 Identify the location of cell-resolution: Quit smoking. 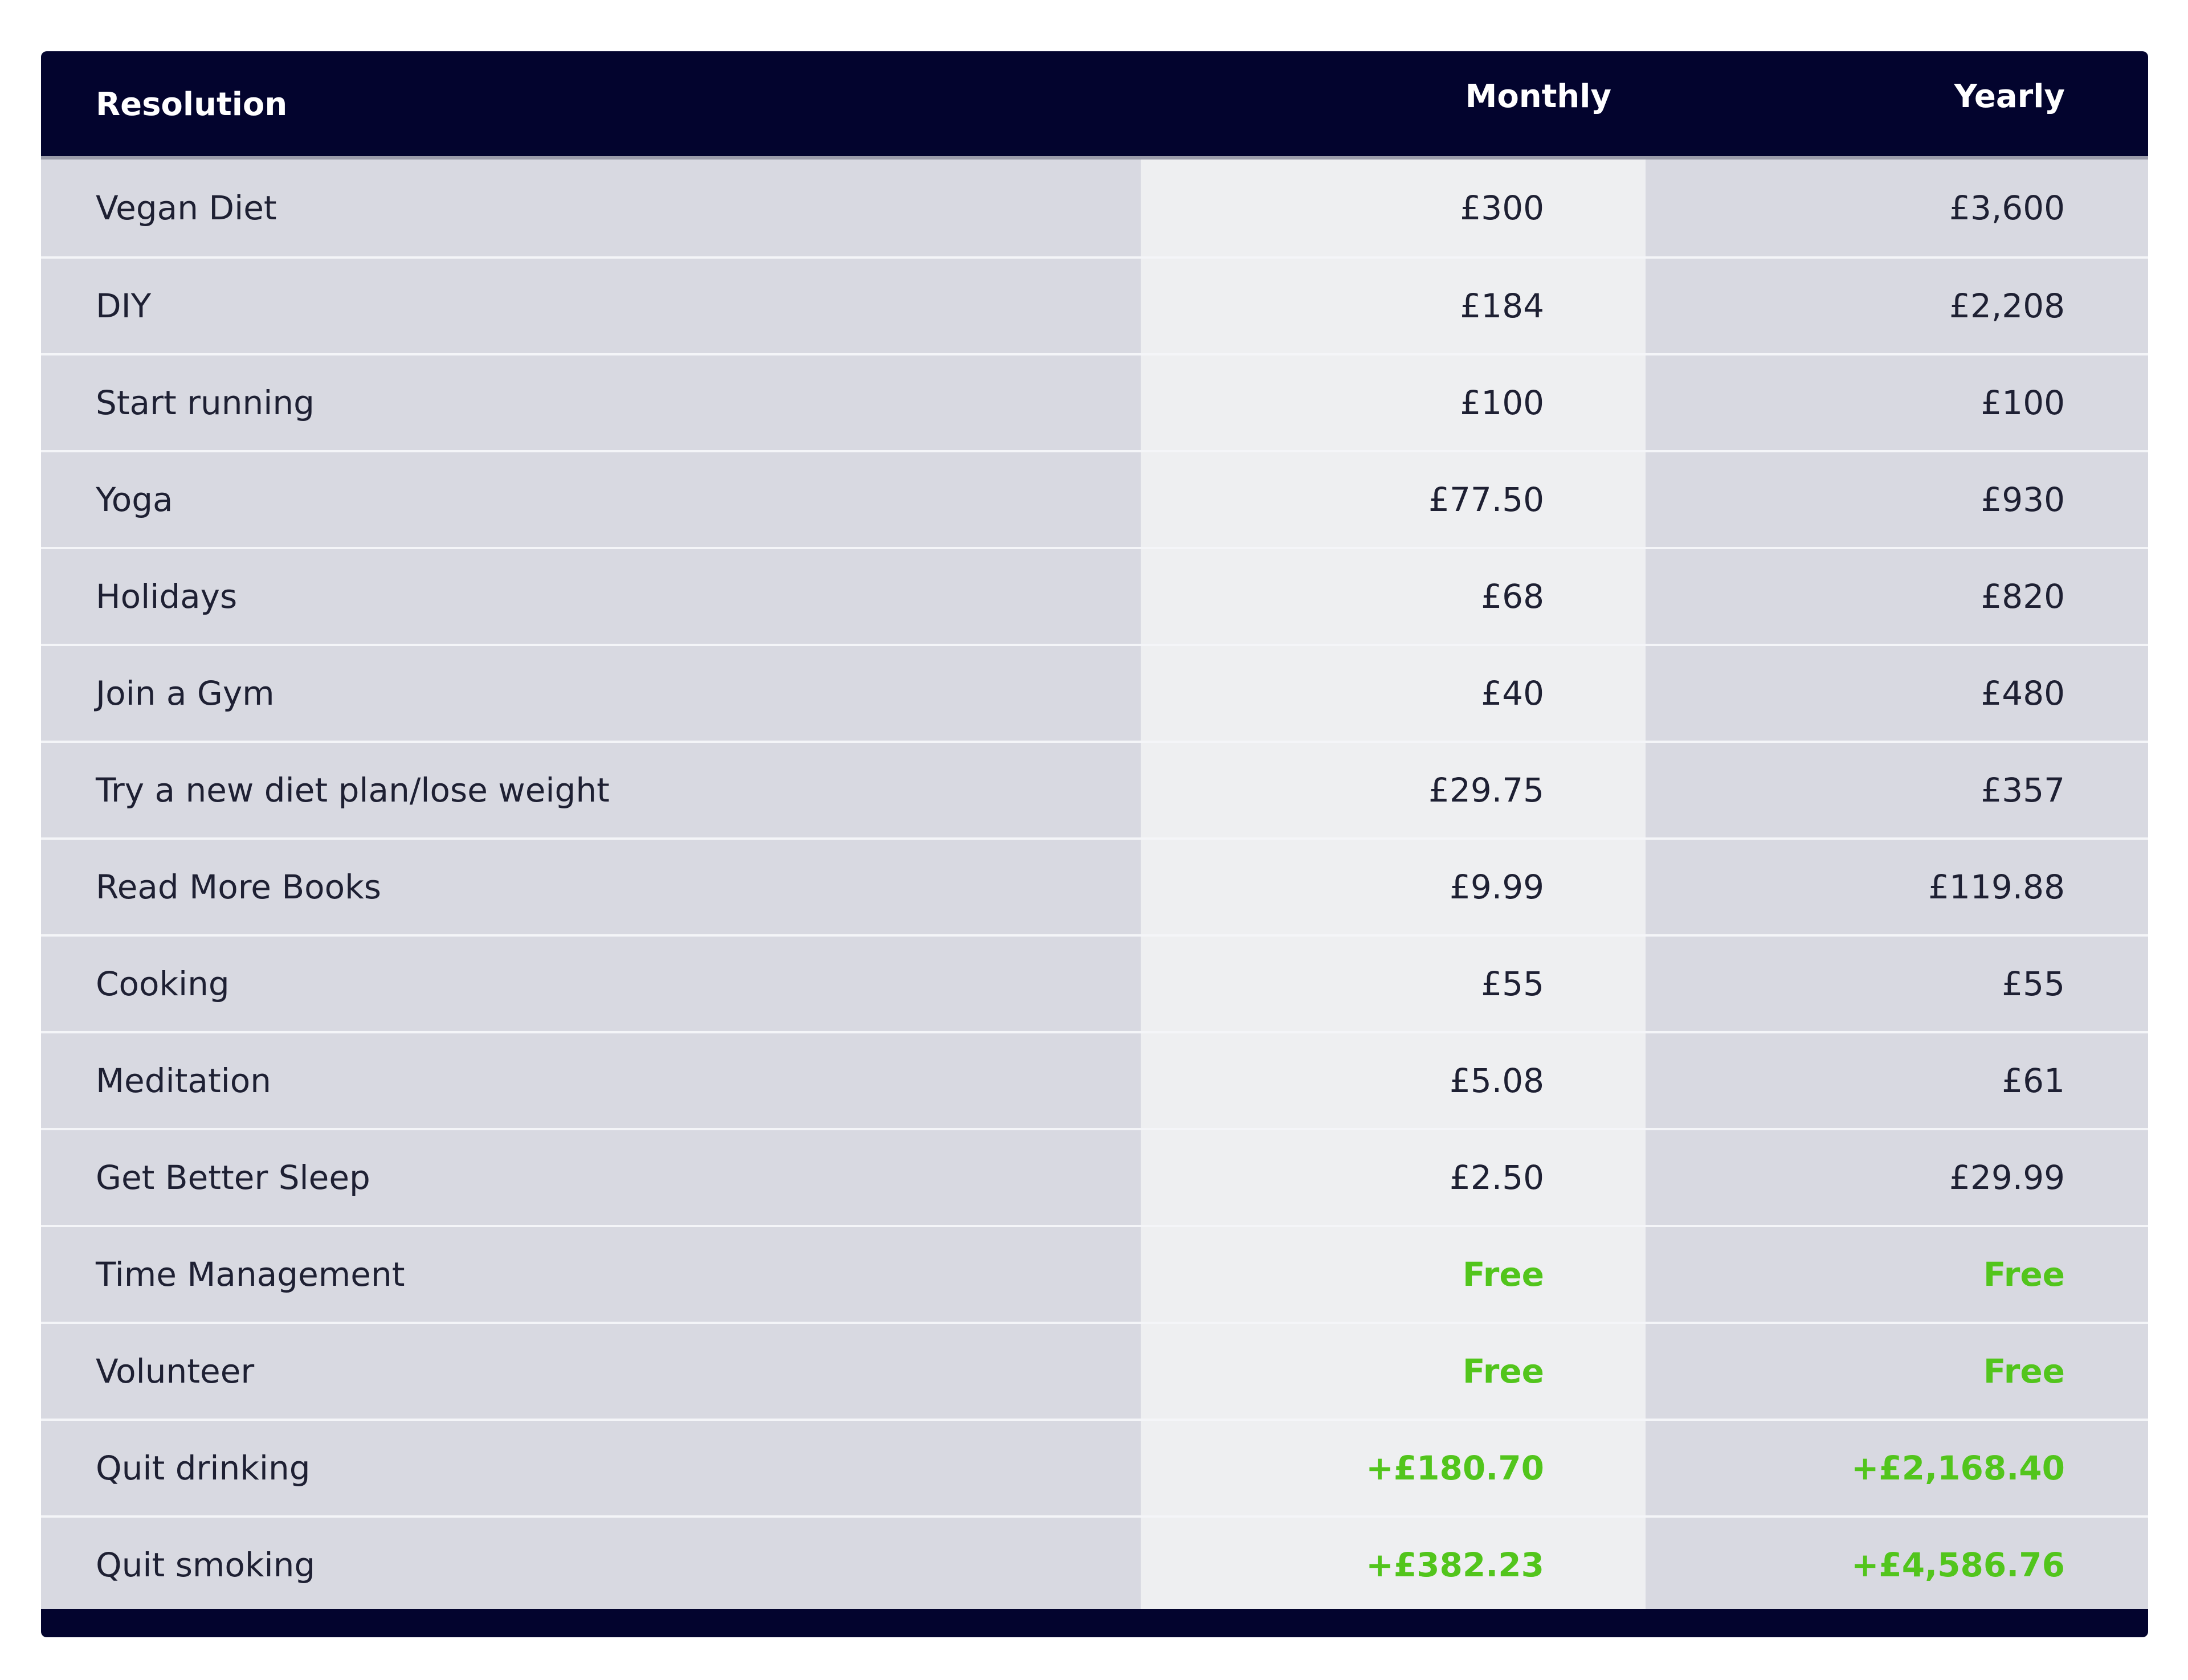
(206, 1565).